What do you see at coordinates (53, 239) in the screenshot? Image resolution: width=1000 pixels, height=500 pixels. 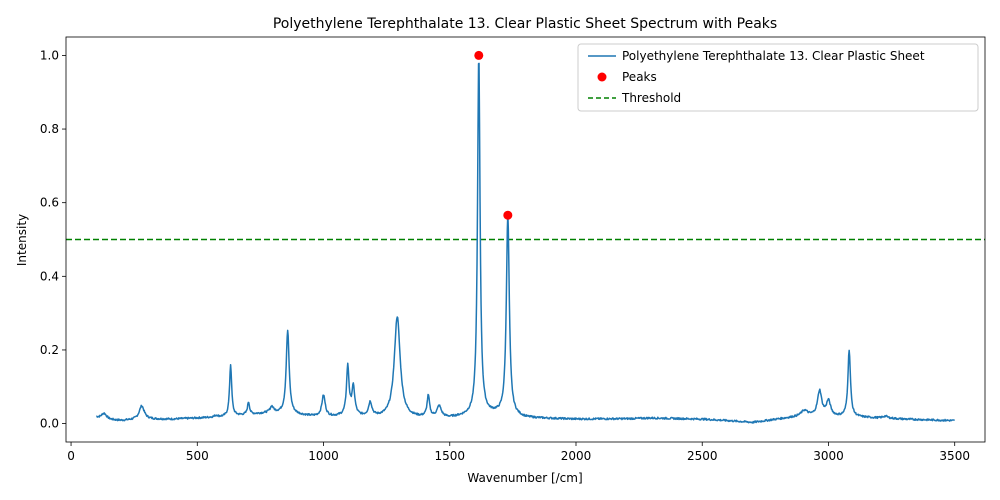 I see `y-axis-ticks: 0.0 0.2 0.4 0.6 0.8 1.0` at bounding box center [53, 239].